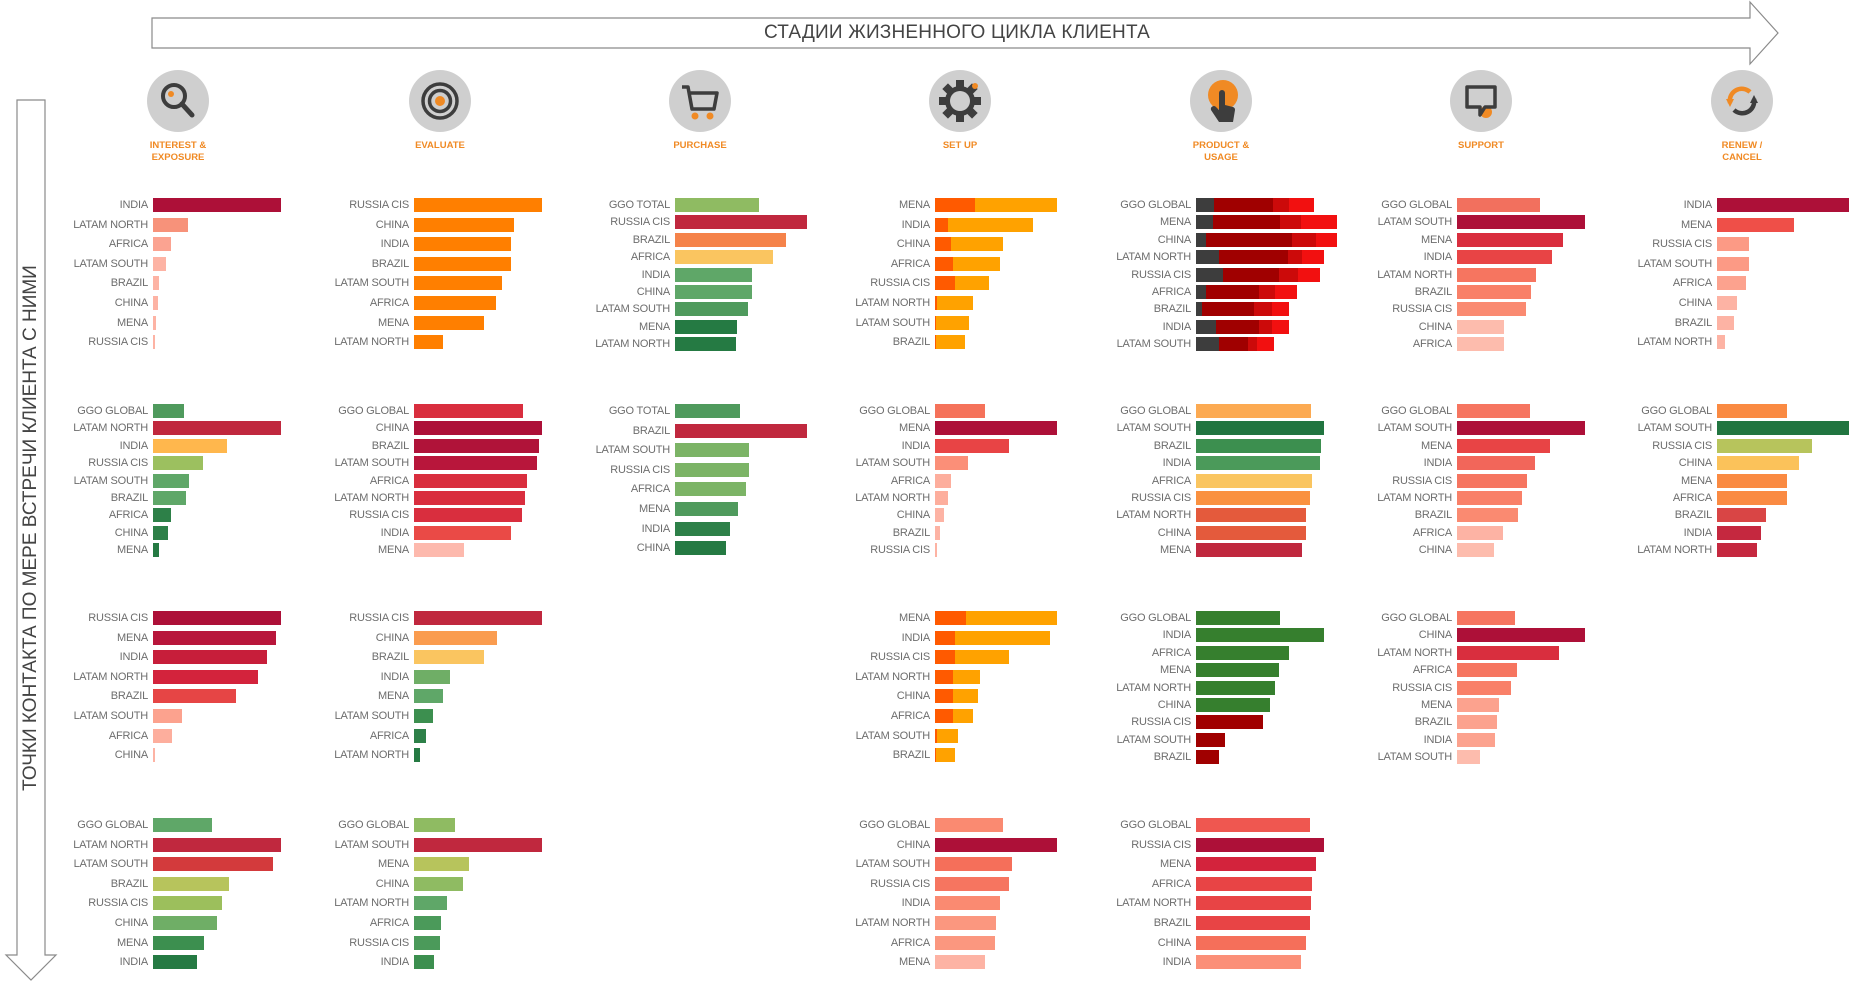  What do you see at coordinates (372, 283) in the screenshot?
I see `category-label: LATAM SOUTH` at bounding box center [372, 283].